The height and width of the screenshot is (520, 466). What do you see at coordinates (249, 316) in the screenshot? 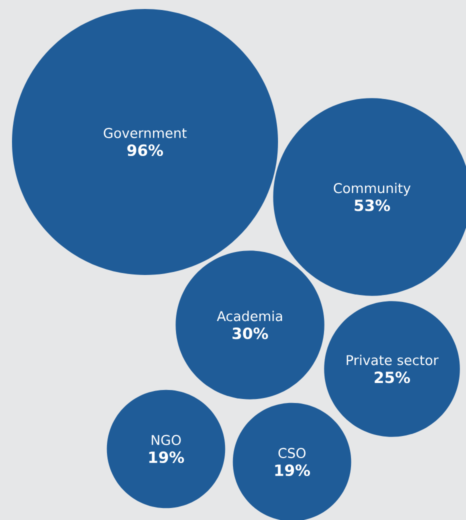
I see `category-label: Academia` at bounding box center [249, 316].